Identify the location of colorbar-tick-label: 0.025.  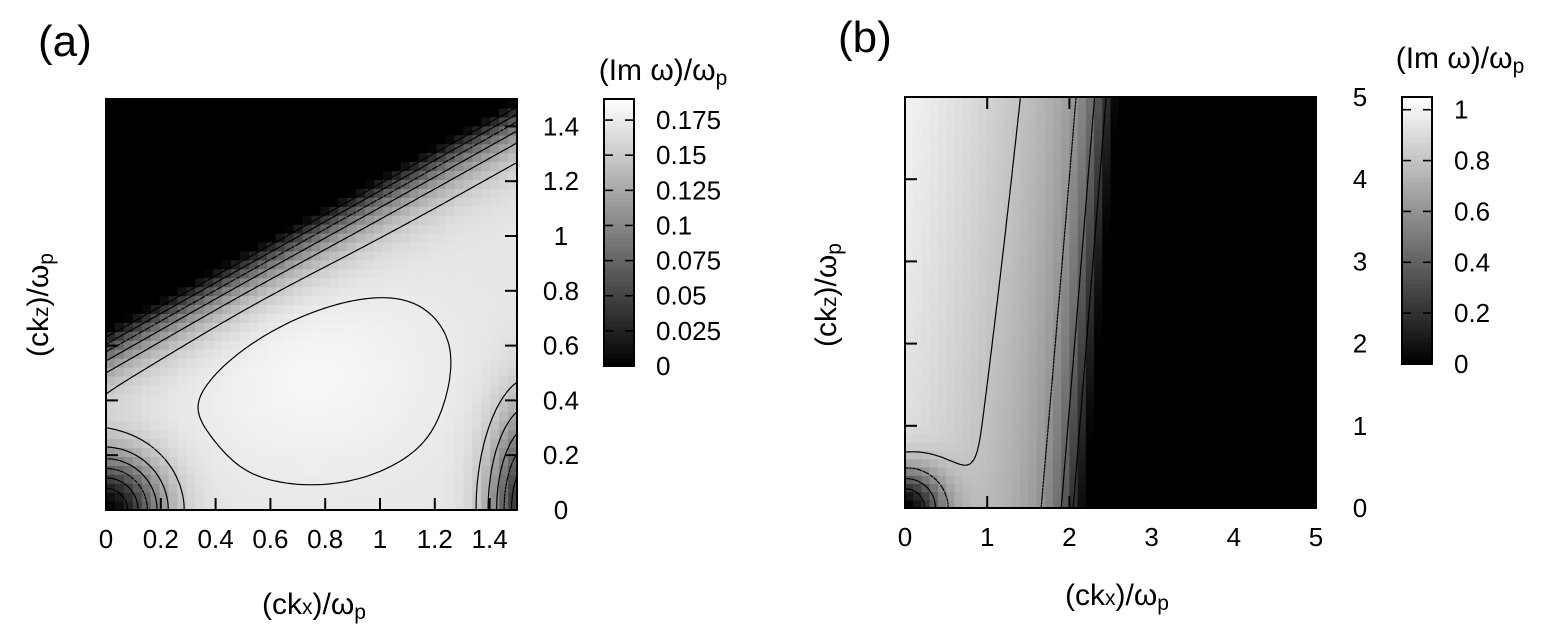
(688, 331).